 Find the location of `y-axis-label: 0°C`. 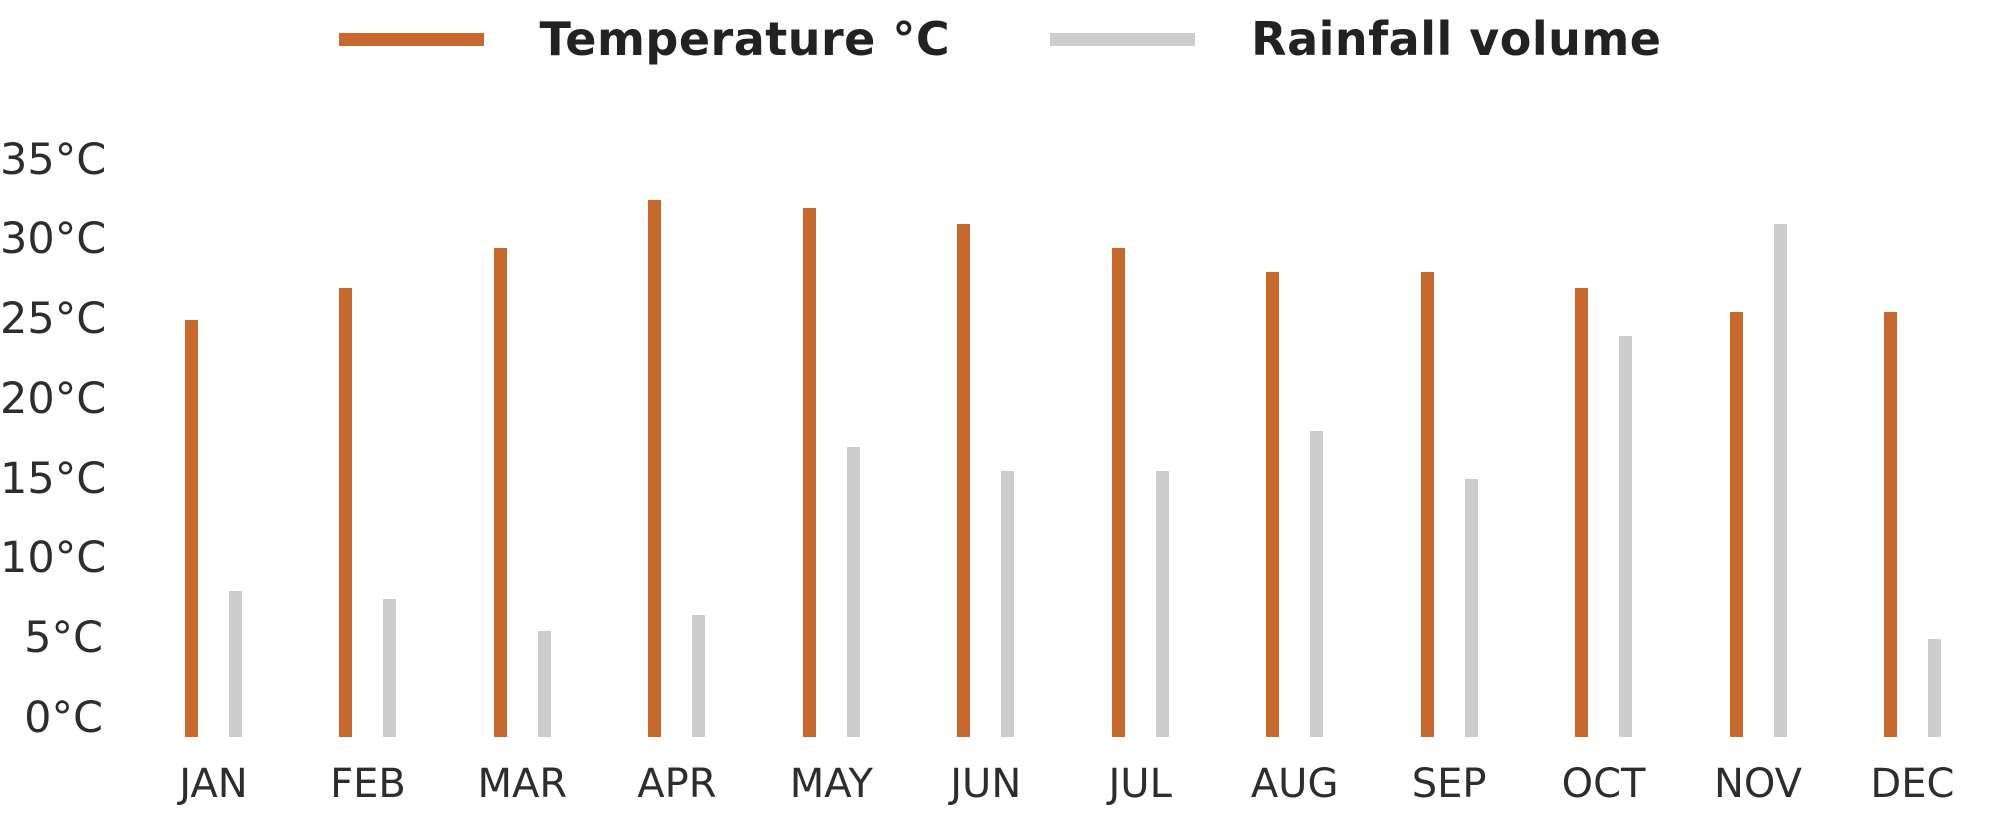

y-axis-label: 0°C is located at coordinates (63, 718).